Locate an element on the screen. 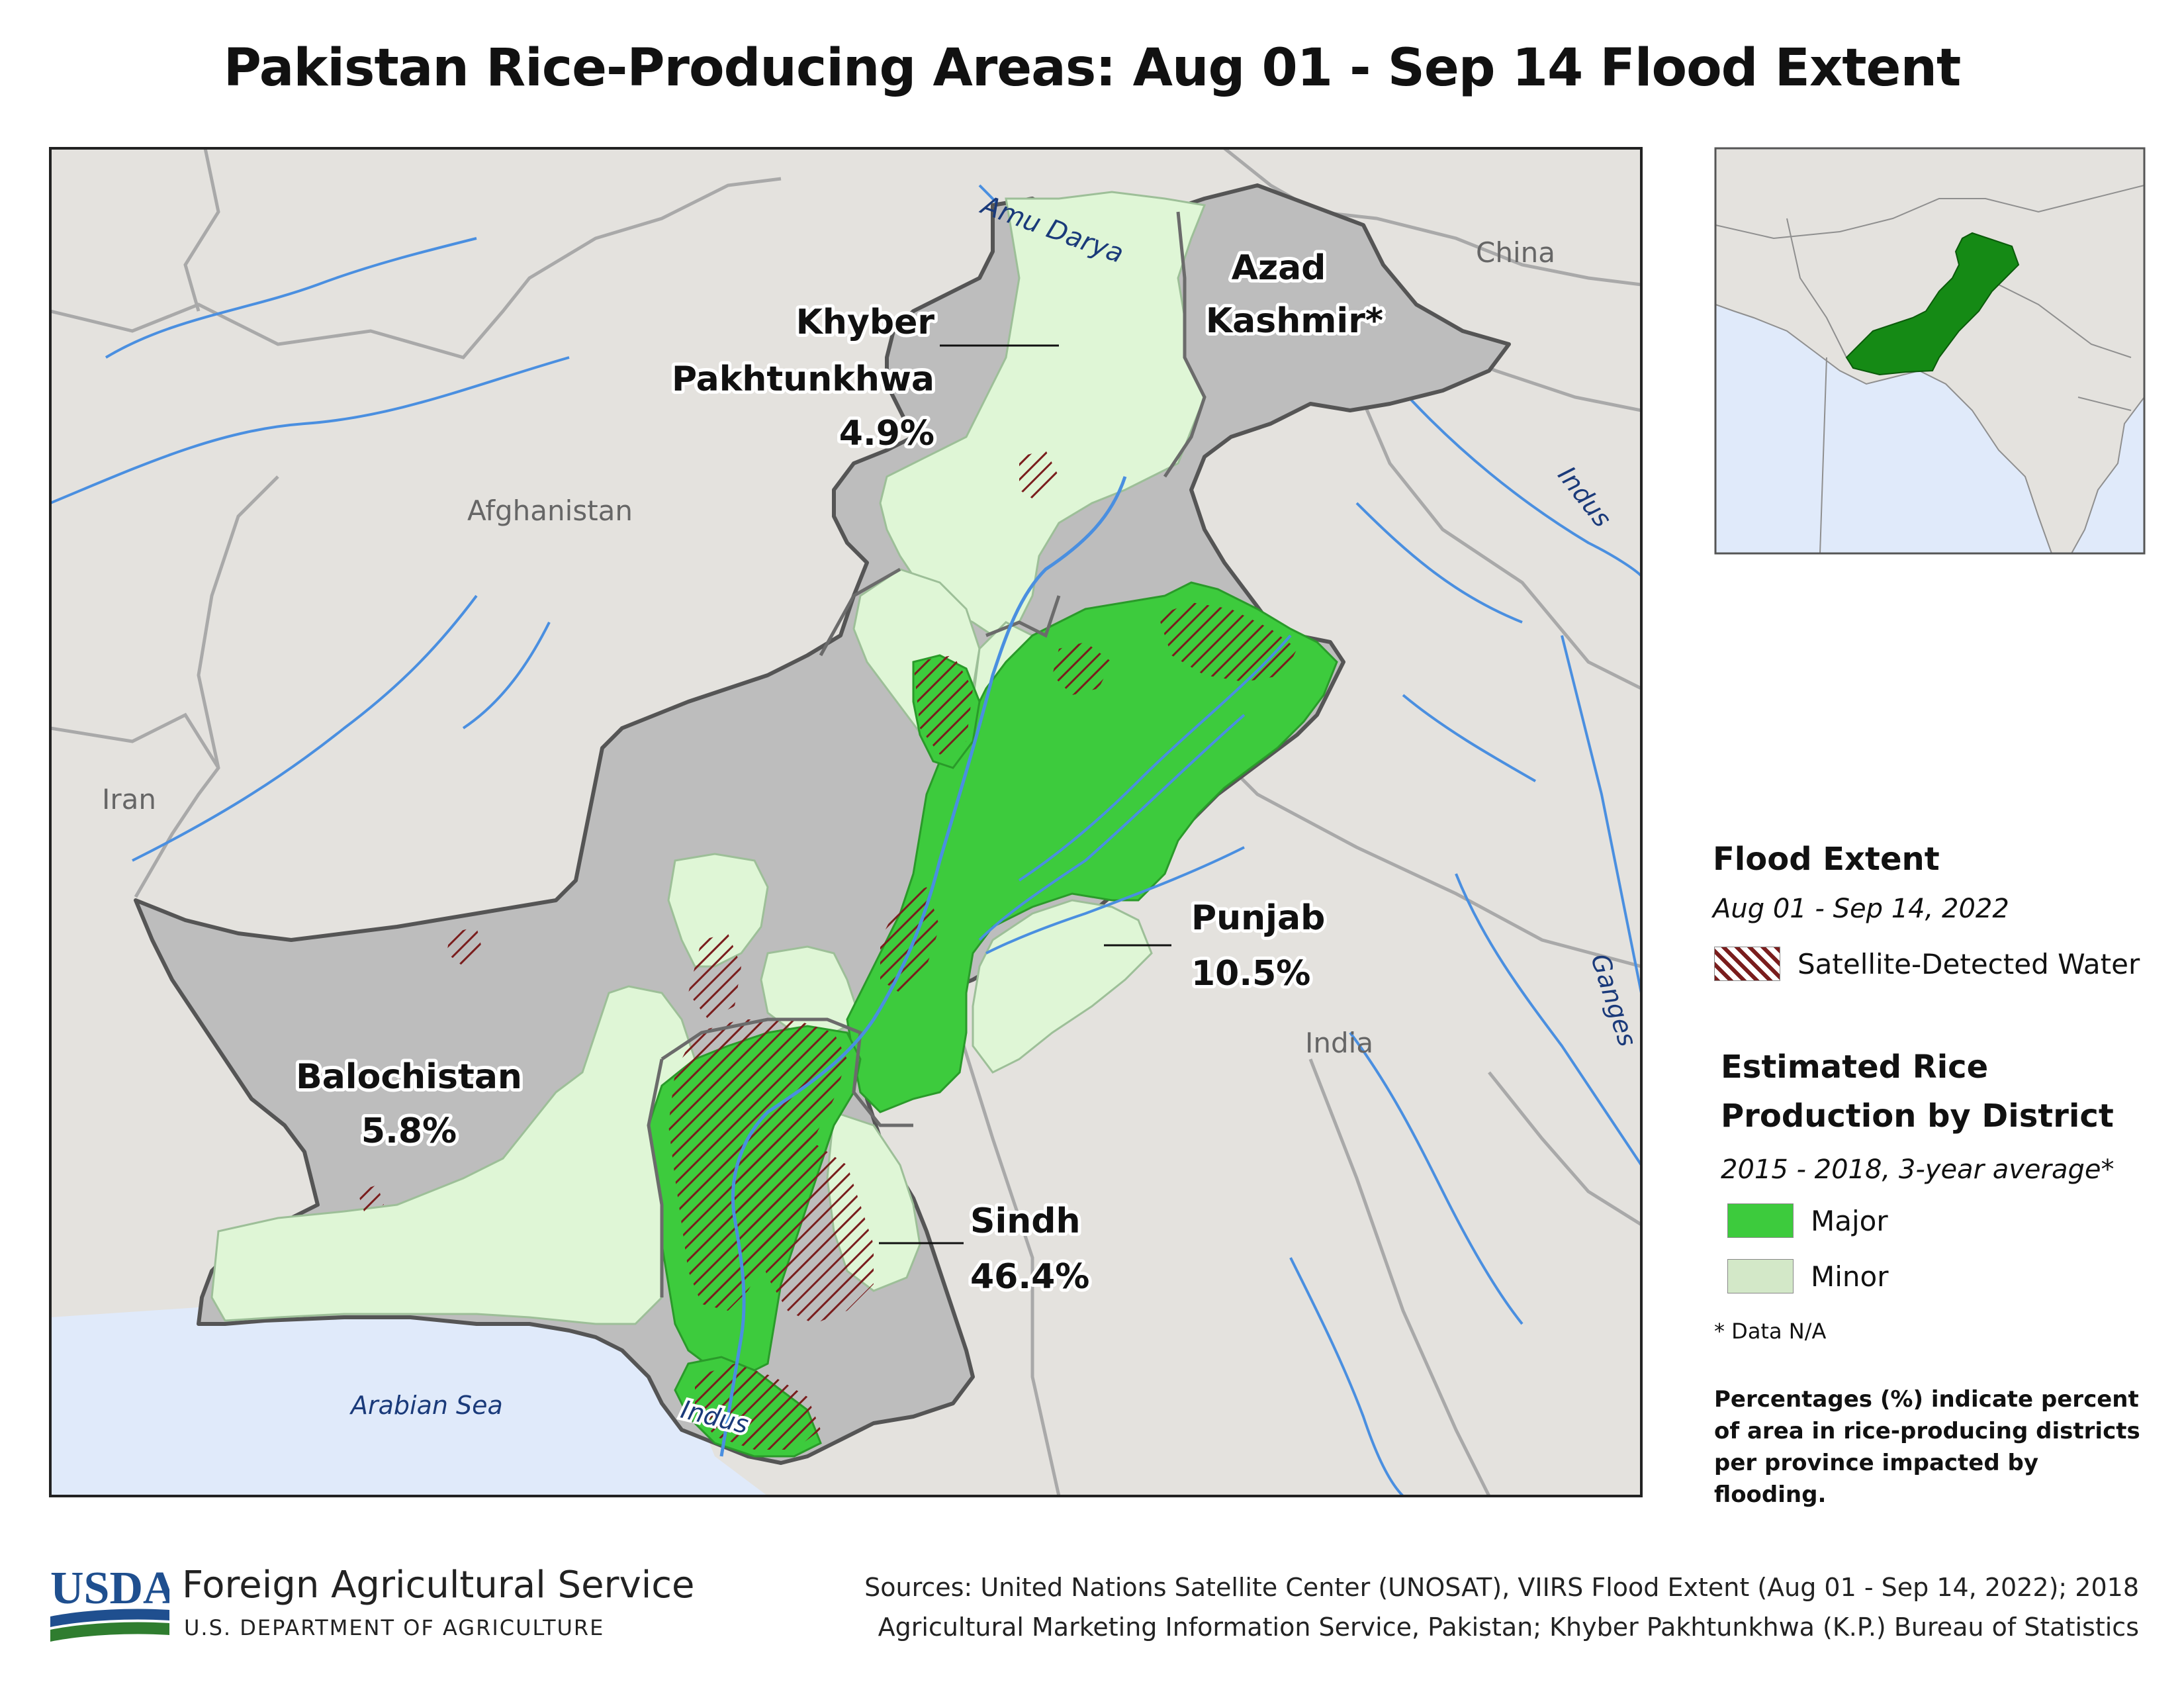  label-china: China is located at coordinates (1516, 252).